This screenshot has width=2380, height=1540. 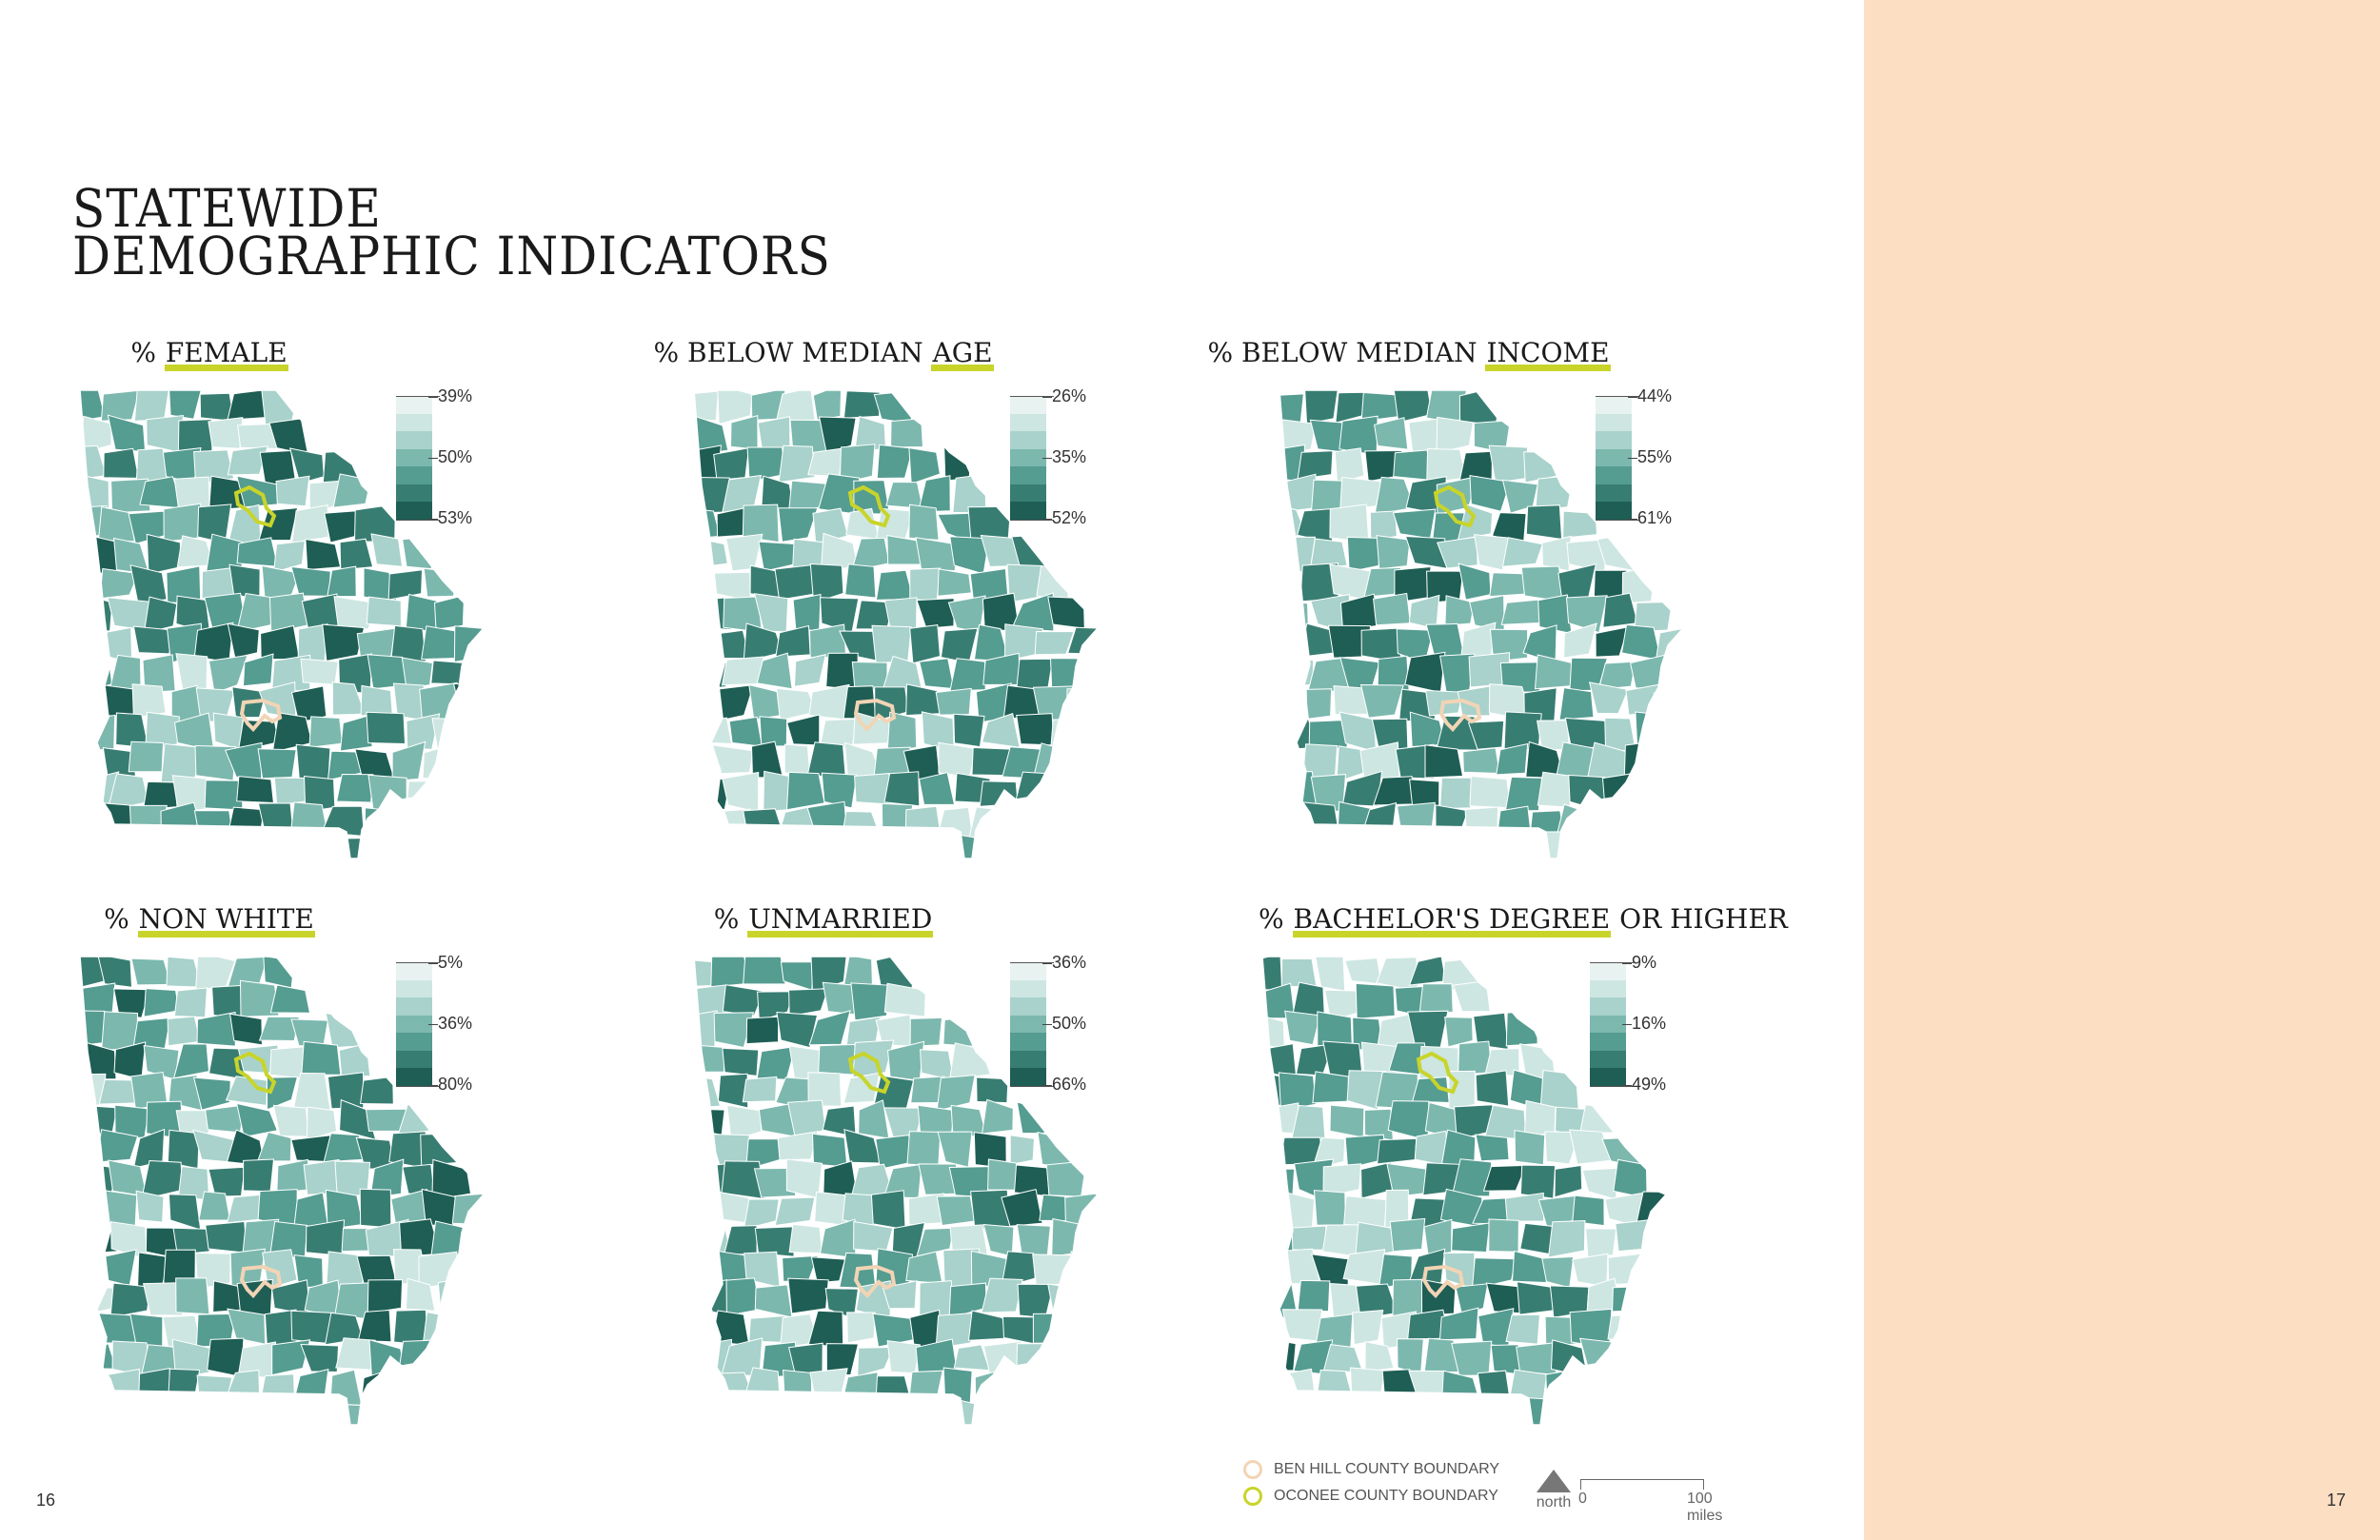 I want to click on color-ramp, so click(x=1028, y=458).